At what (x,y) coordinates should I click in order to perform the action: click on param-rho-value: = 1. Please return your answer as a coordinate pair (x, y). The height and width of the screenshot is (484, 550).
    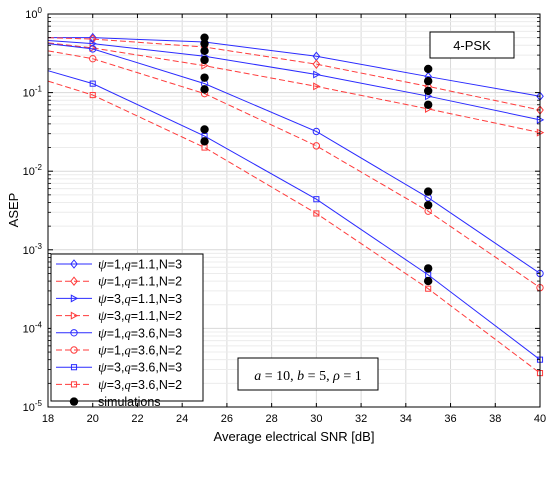
    Looking at the image, I should click on (351, 376).